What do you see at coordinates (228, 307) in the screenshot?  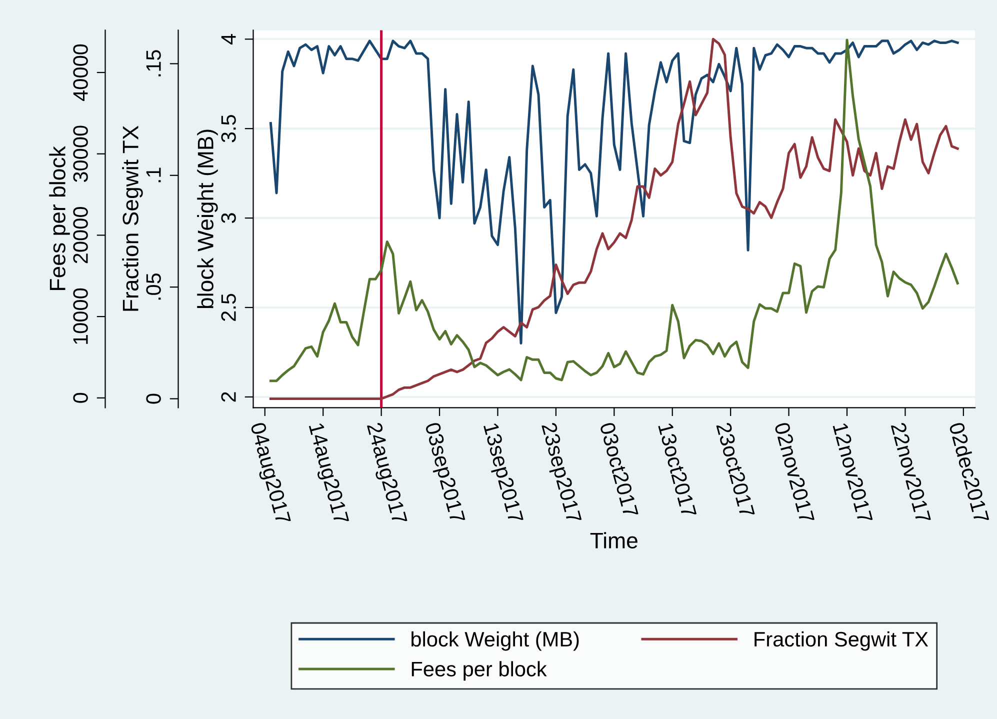 I see `y-tick-label: 2.5` at bounding box center [228, 307].